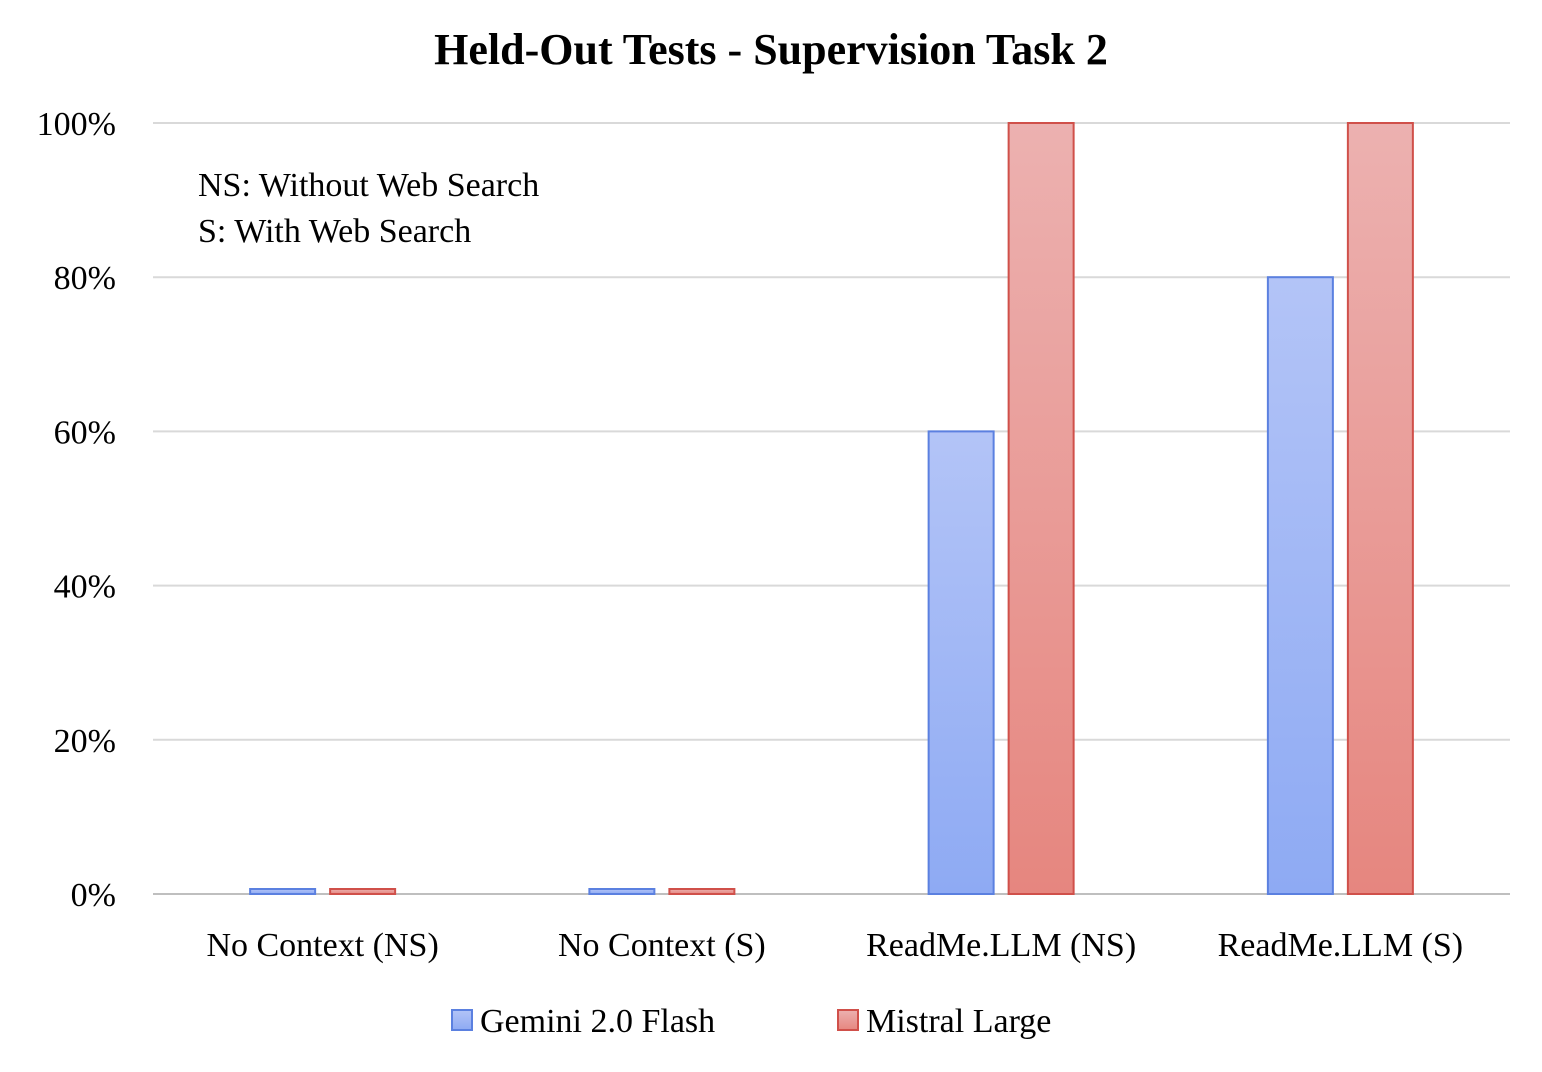  I want to click on y-tick-label: 80%, so click(85, 278).